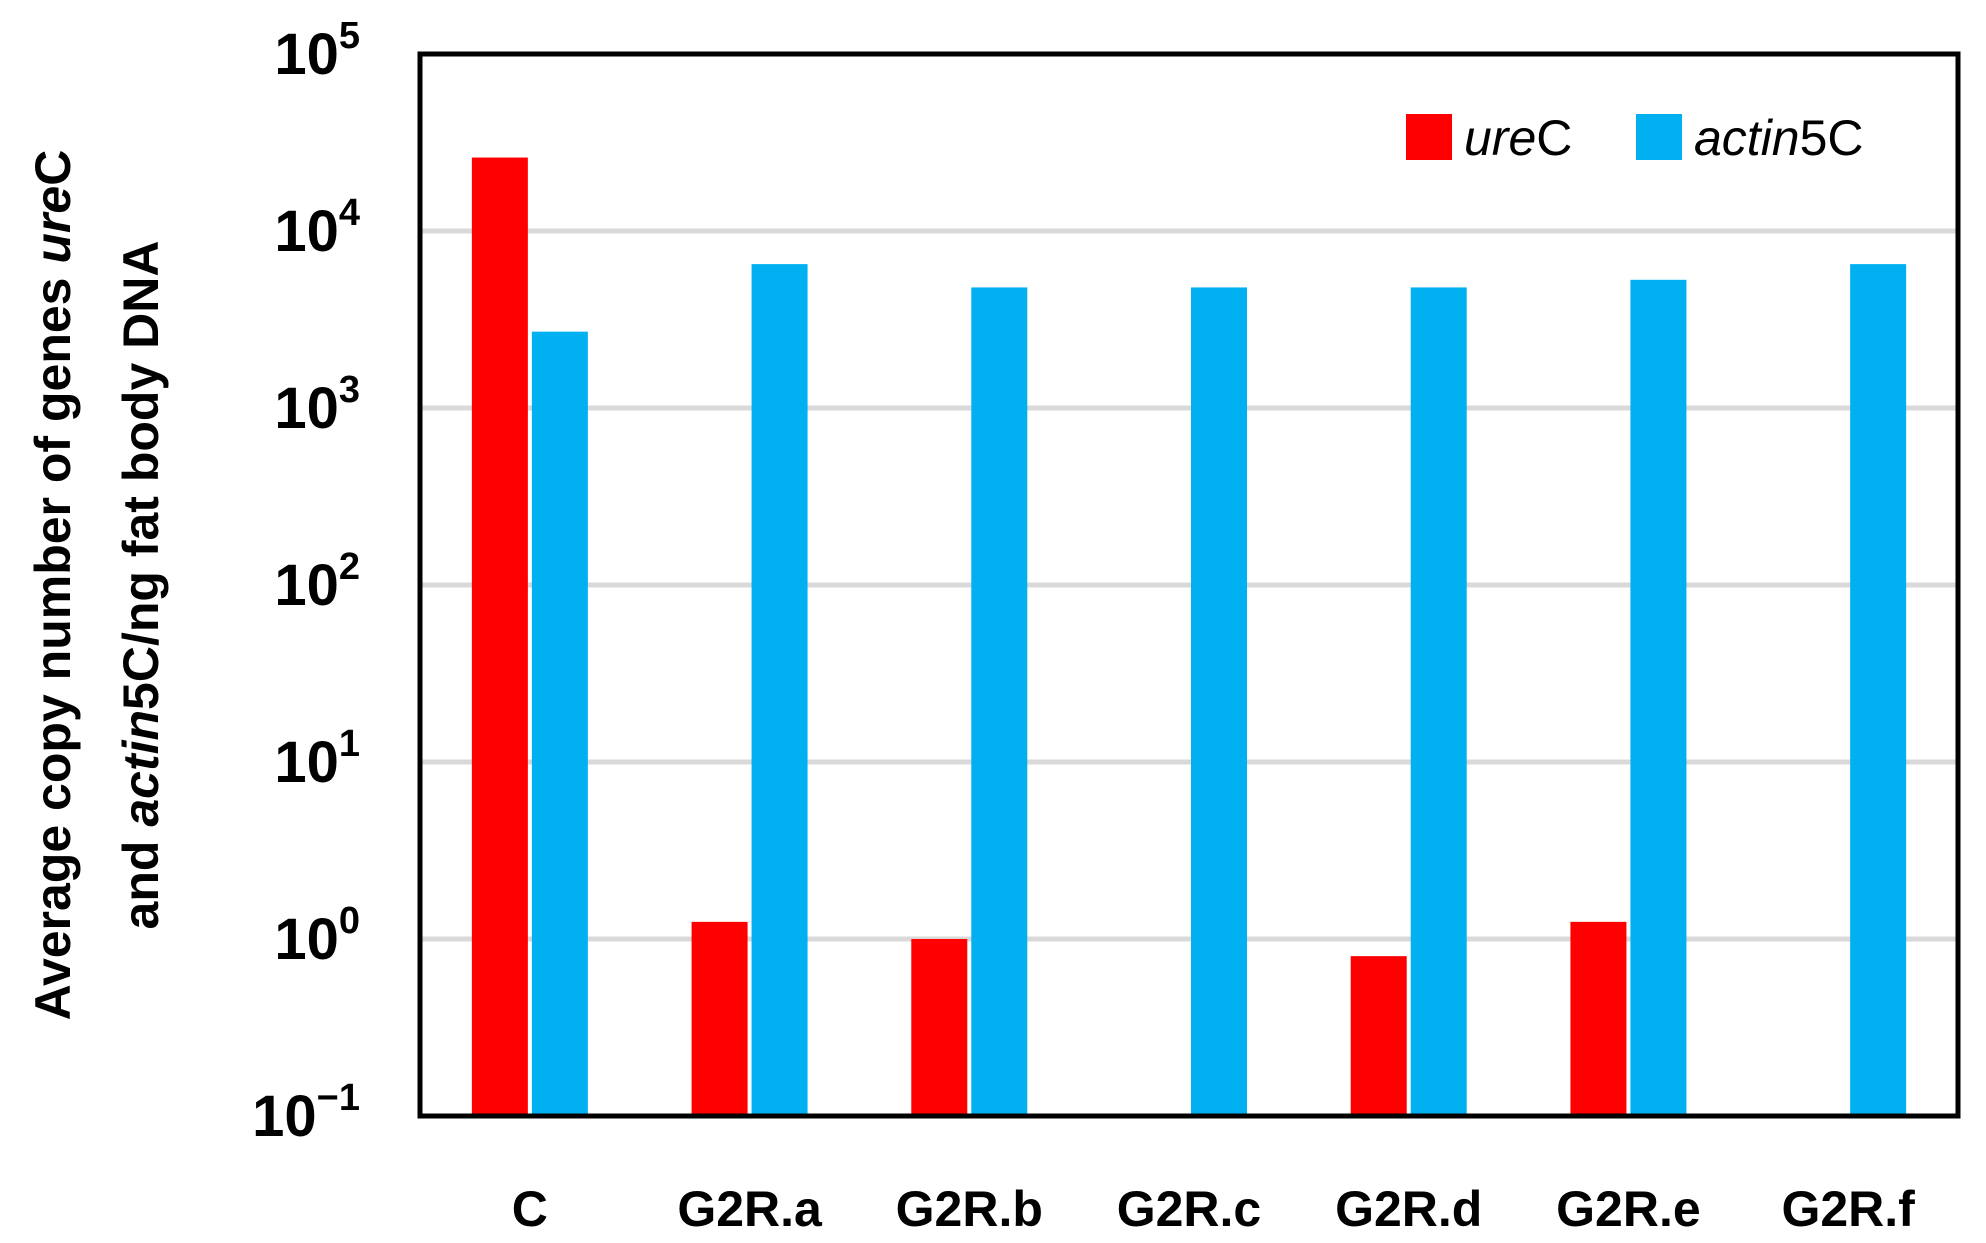  I want to click on x-tick-label: G2R.b, so click(969, 1209).